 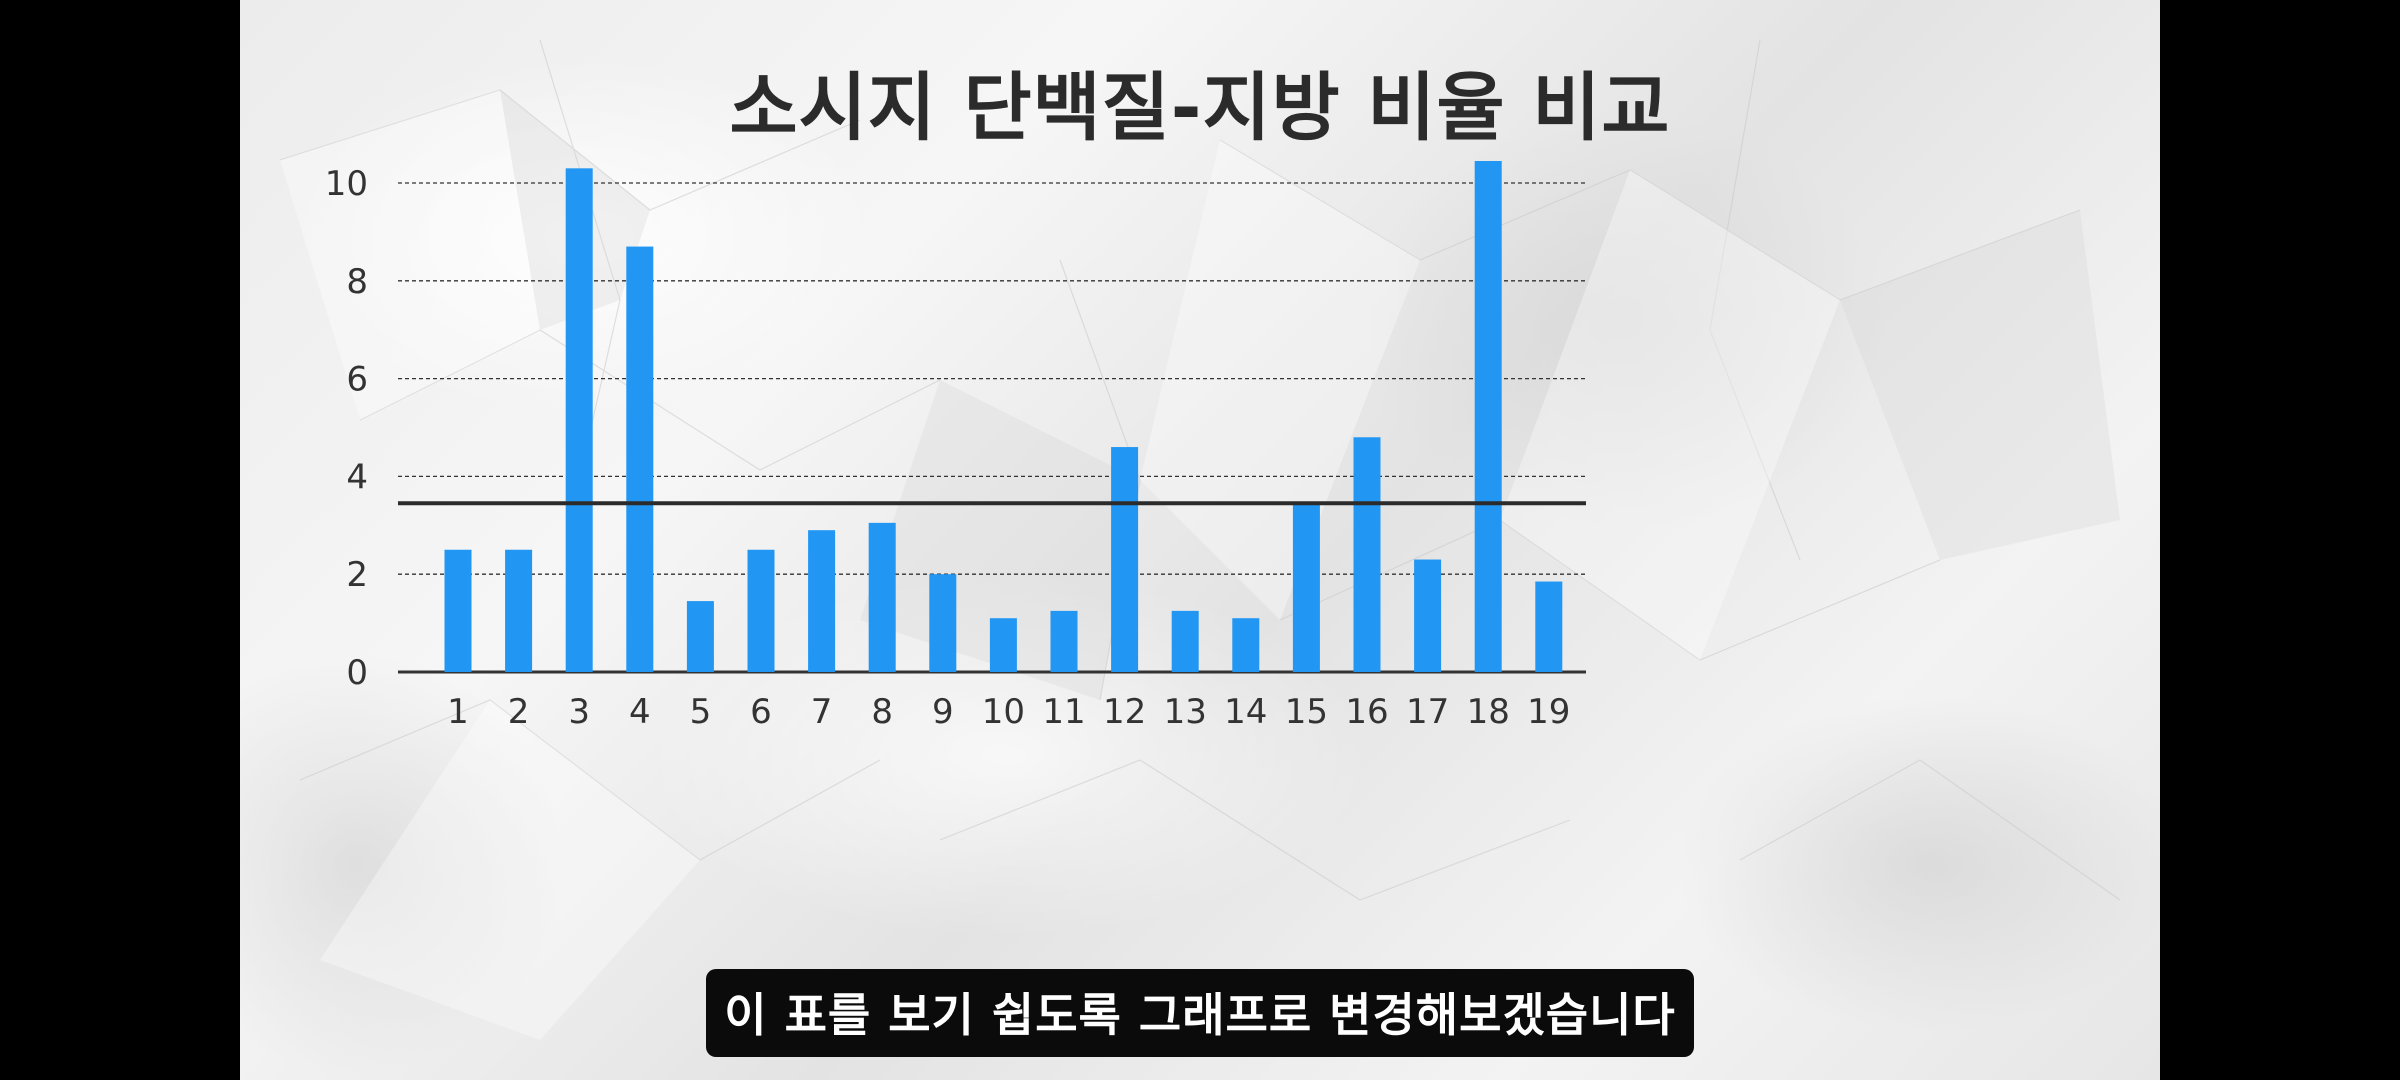 I want to click on subtitle-container: 이 표를 보기 쉽도록 그래프로 변경해보겠습니다, so click(x=1200, y=1013).